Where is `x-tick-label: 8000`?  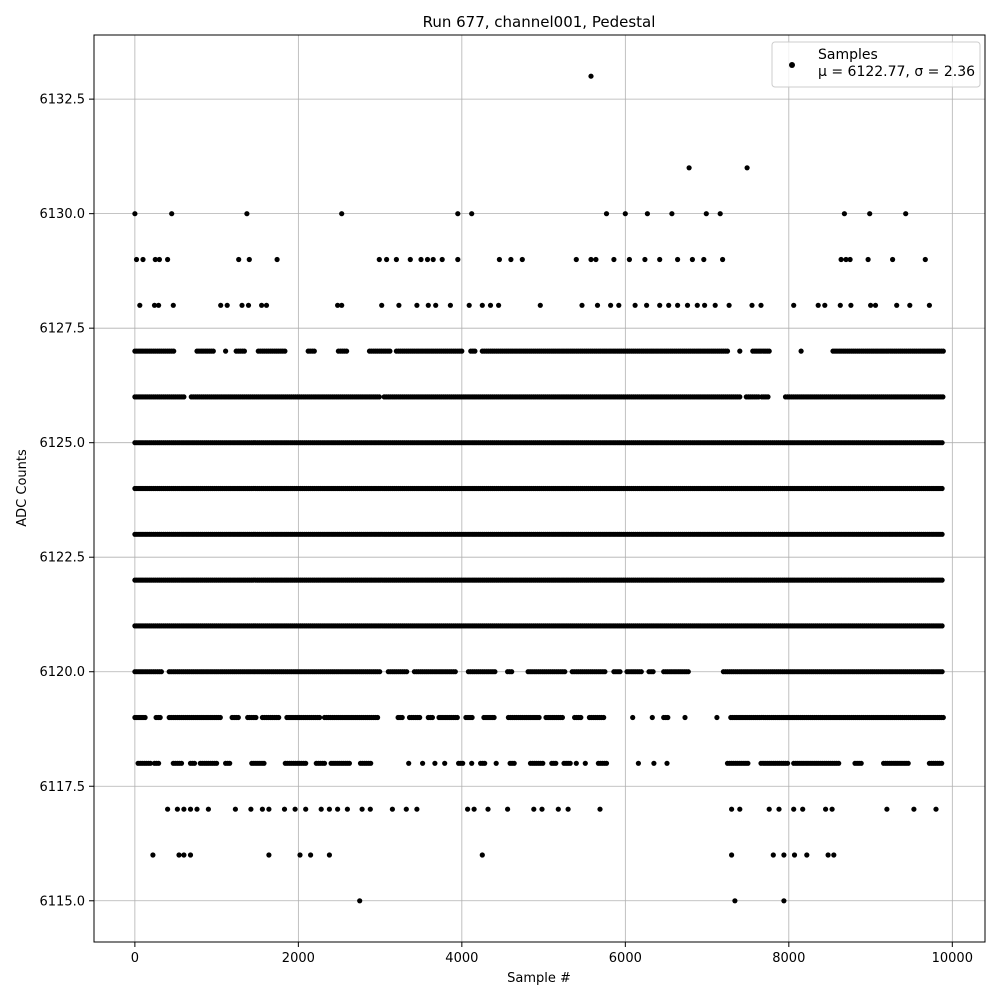 x-tick-label: 8000 is located at coordinates (788, 958).